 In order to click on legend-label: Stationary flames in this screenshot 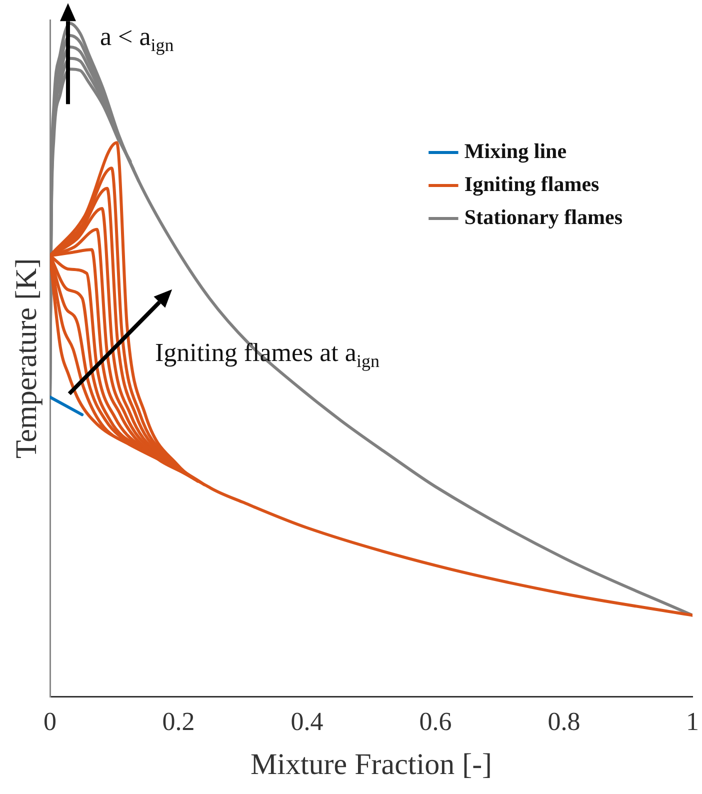, I will do `click(543, 216)`.